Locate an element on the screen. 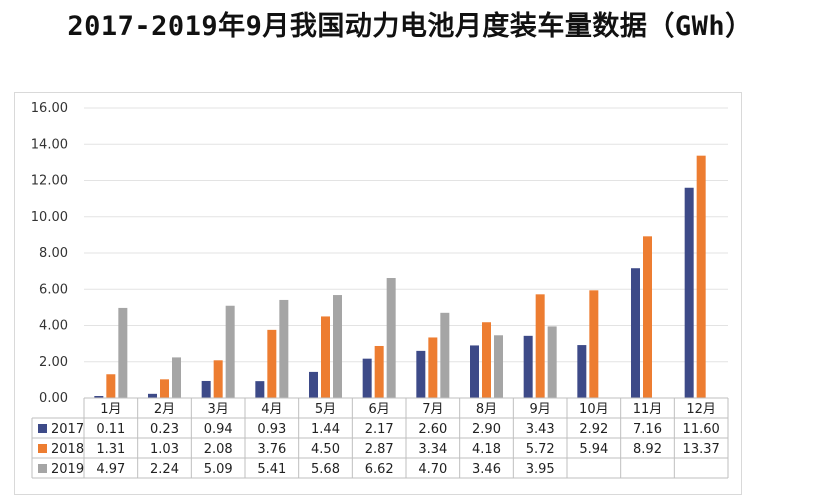 This screenshot has height=500, width=820. y-tick-label: 14.00 is located at coordinates (49, 144).